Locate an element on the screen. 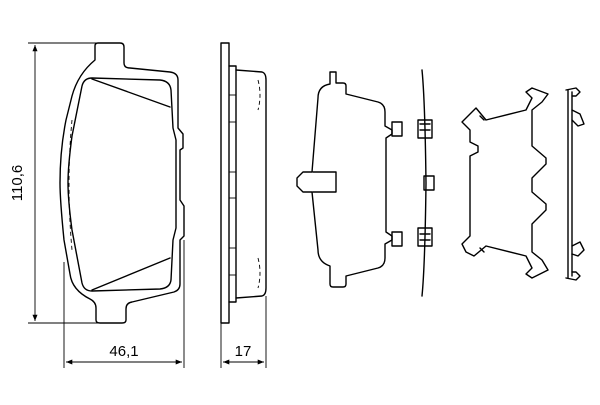 This screenshot has width=600, height=405. width-dimension: 46,1 is located at coordinates (124, 304).